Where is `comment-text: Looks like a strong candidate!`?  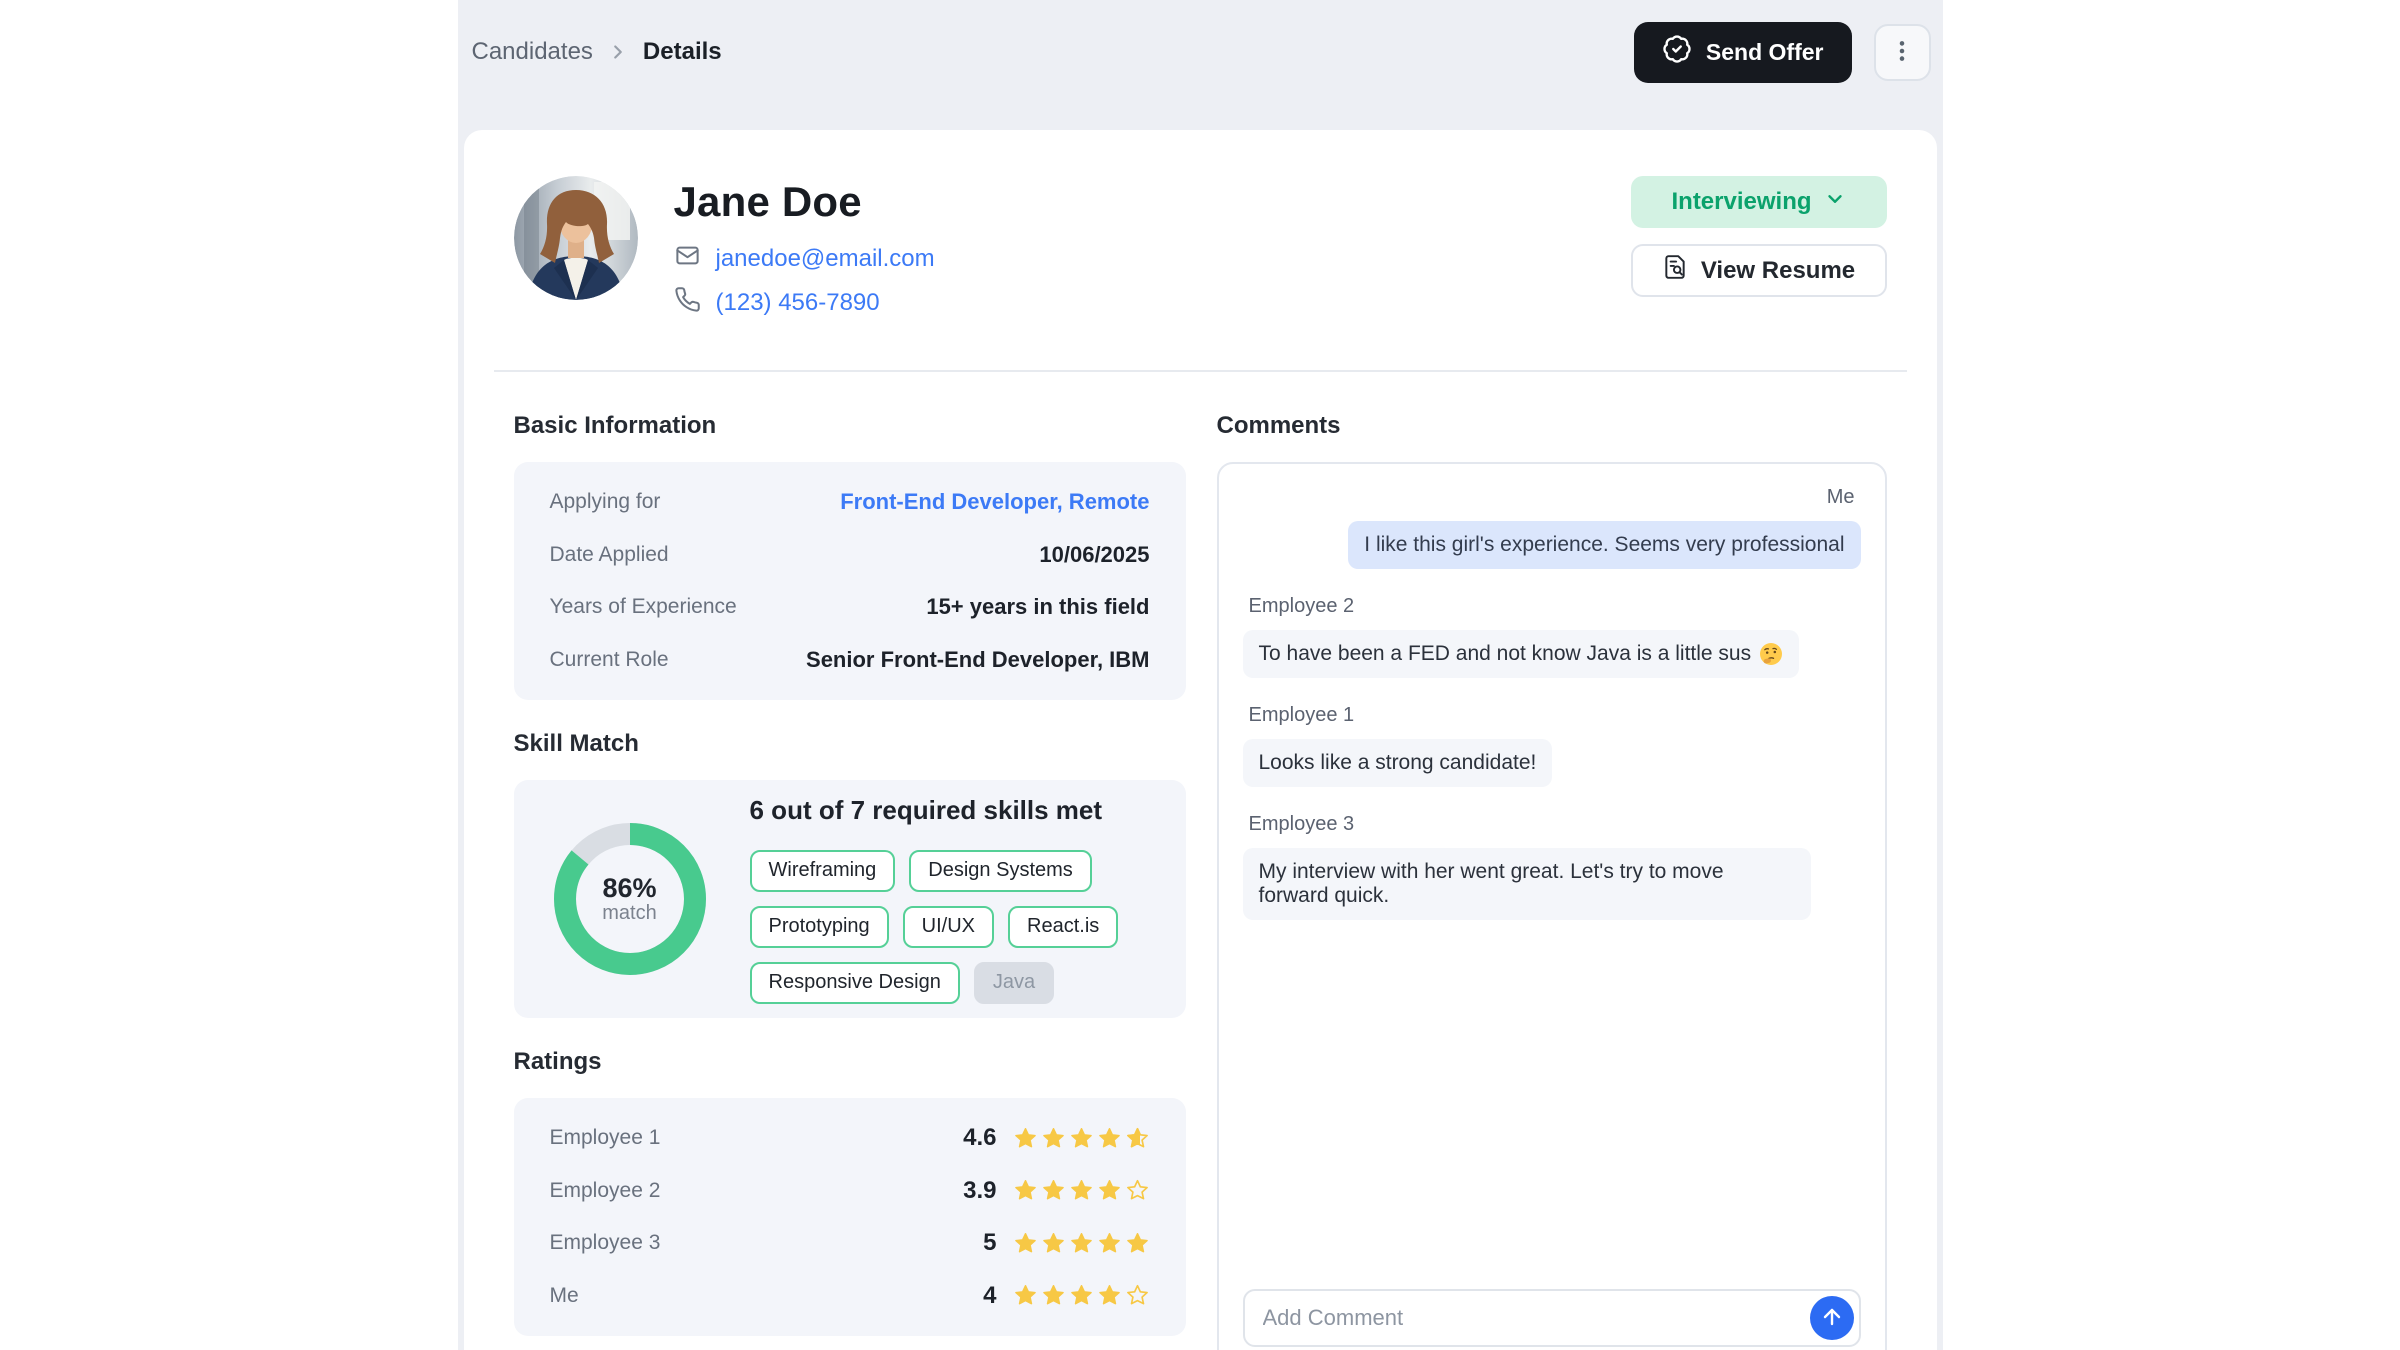 comment-text: Looks like a strong candidate! is located at coordinates (1397, 762).